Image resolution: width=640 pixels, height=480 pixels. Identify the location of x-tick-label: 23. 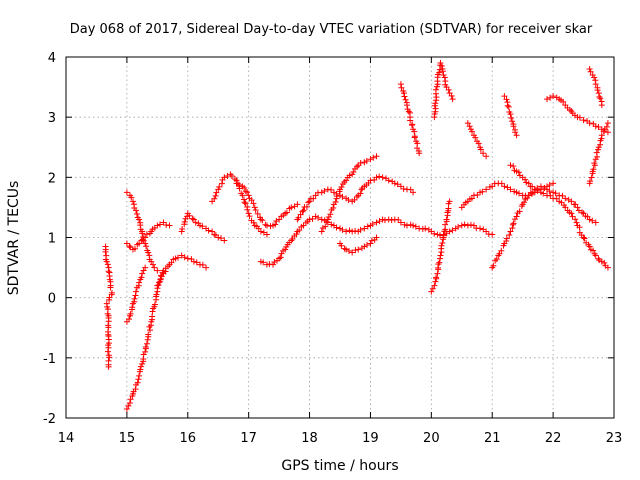
(614, 438).